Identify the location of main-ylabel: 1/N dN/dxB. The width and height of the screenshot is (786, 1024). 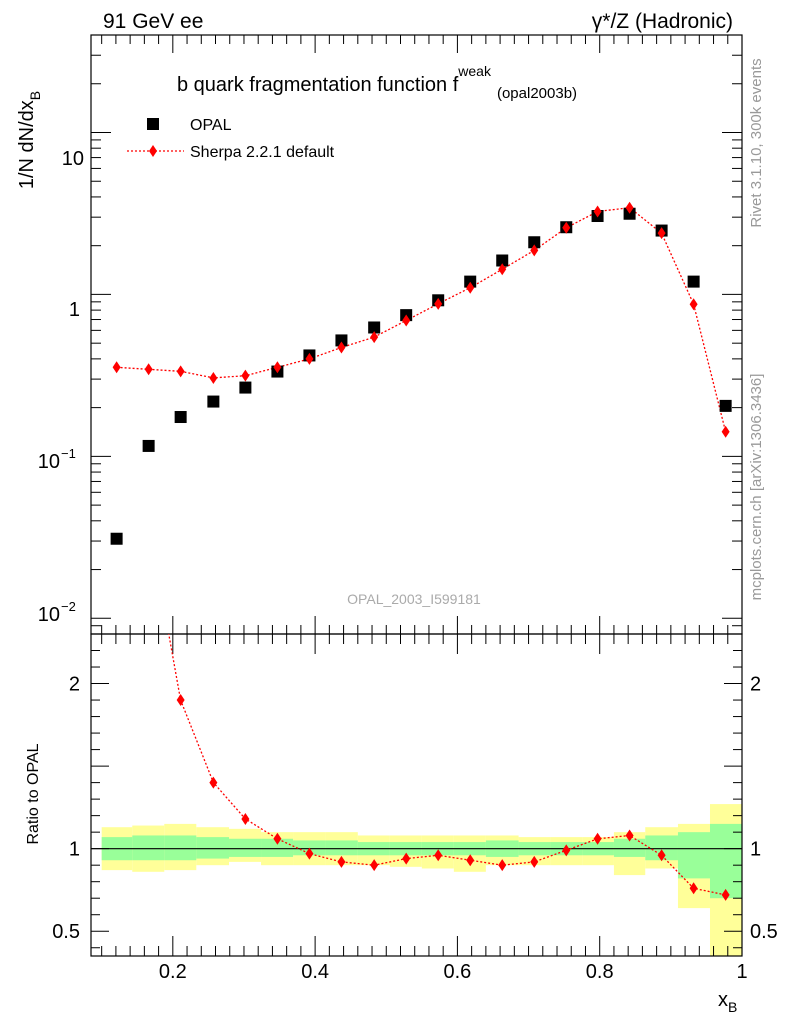
(29, 140).